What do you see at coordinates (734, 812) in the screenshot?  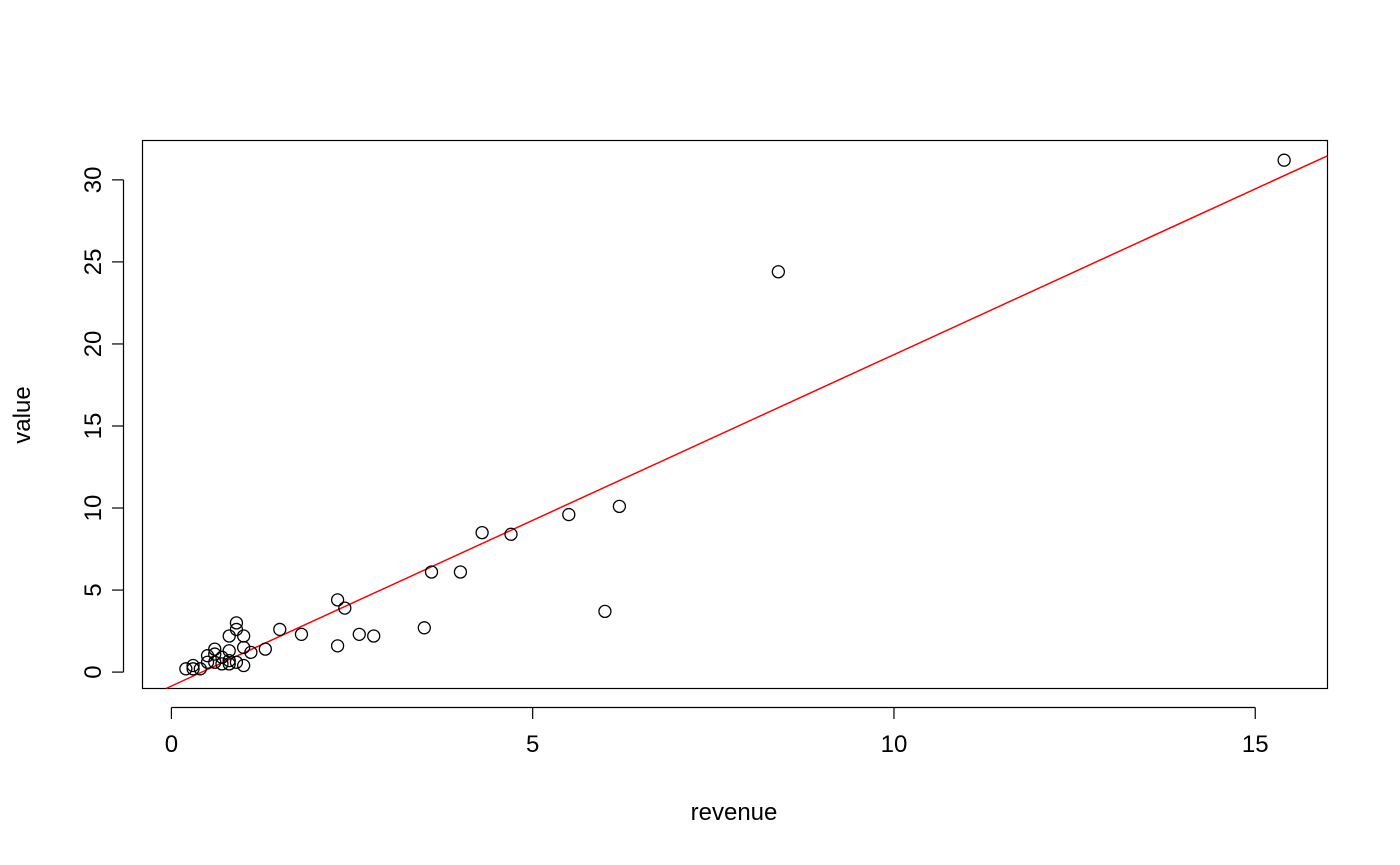 I see `x-axis-label: revenue` at bounding box center [734, 812].